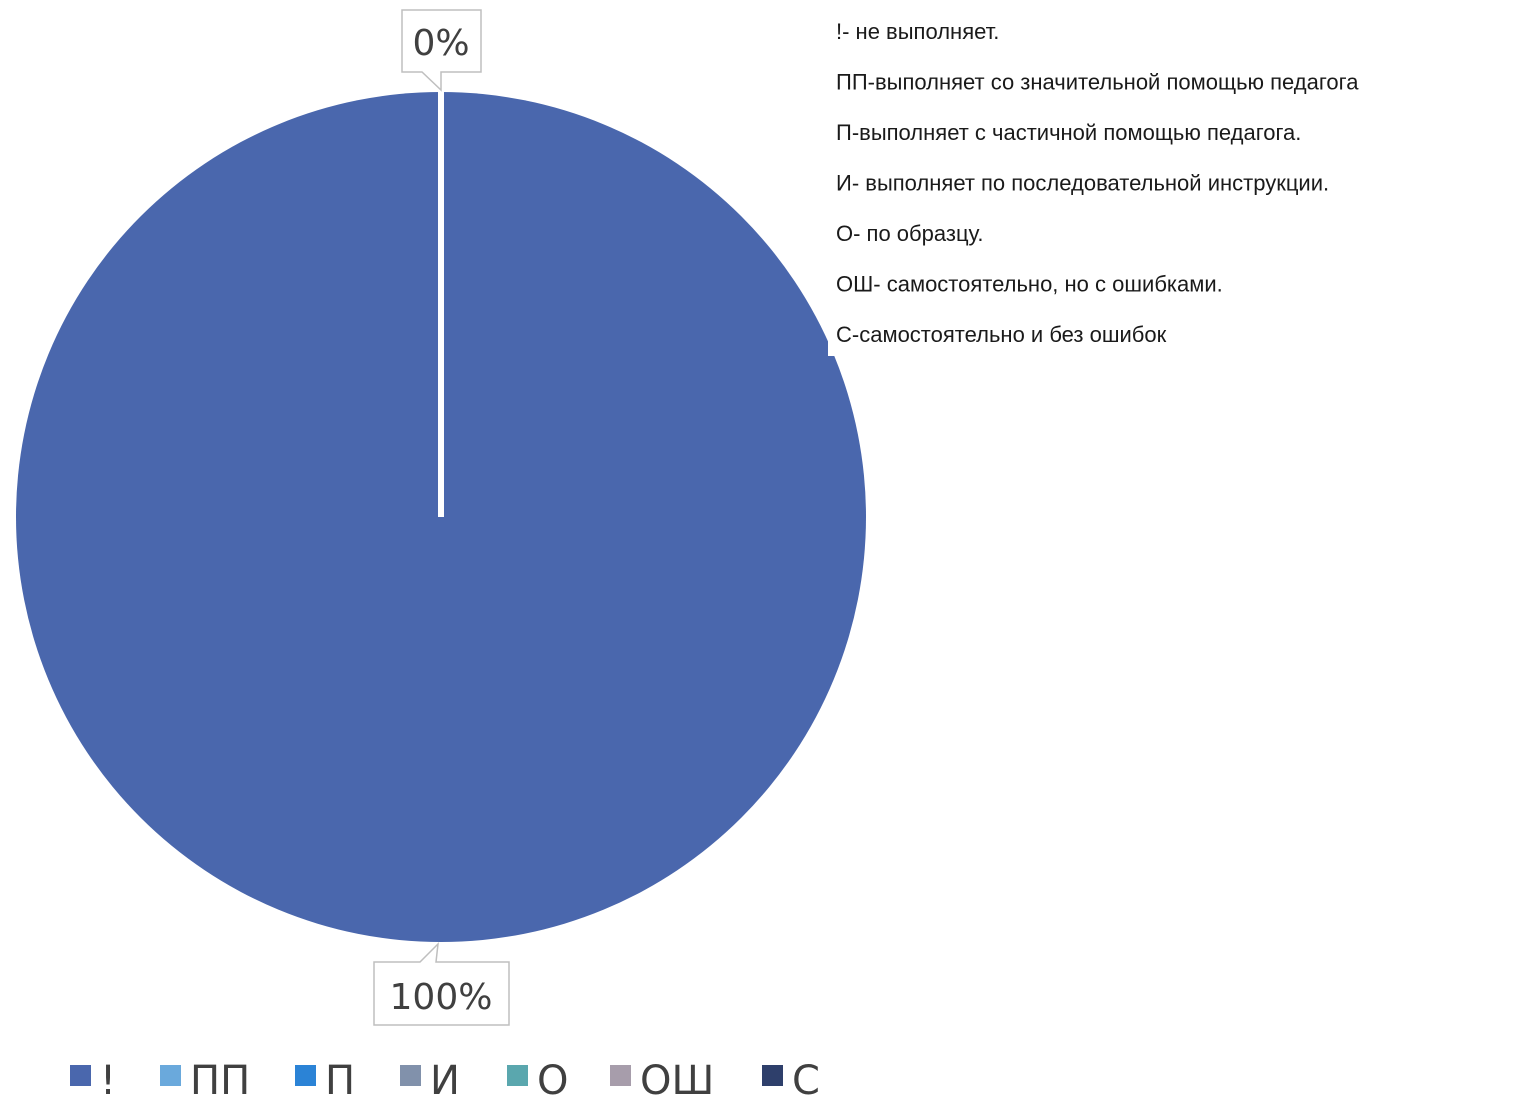  Describe the element at coordinates (441, 997) in the screenshot. I see `data-label-full-text: 100%` at that location.